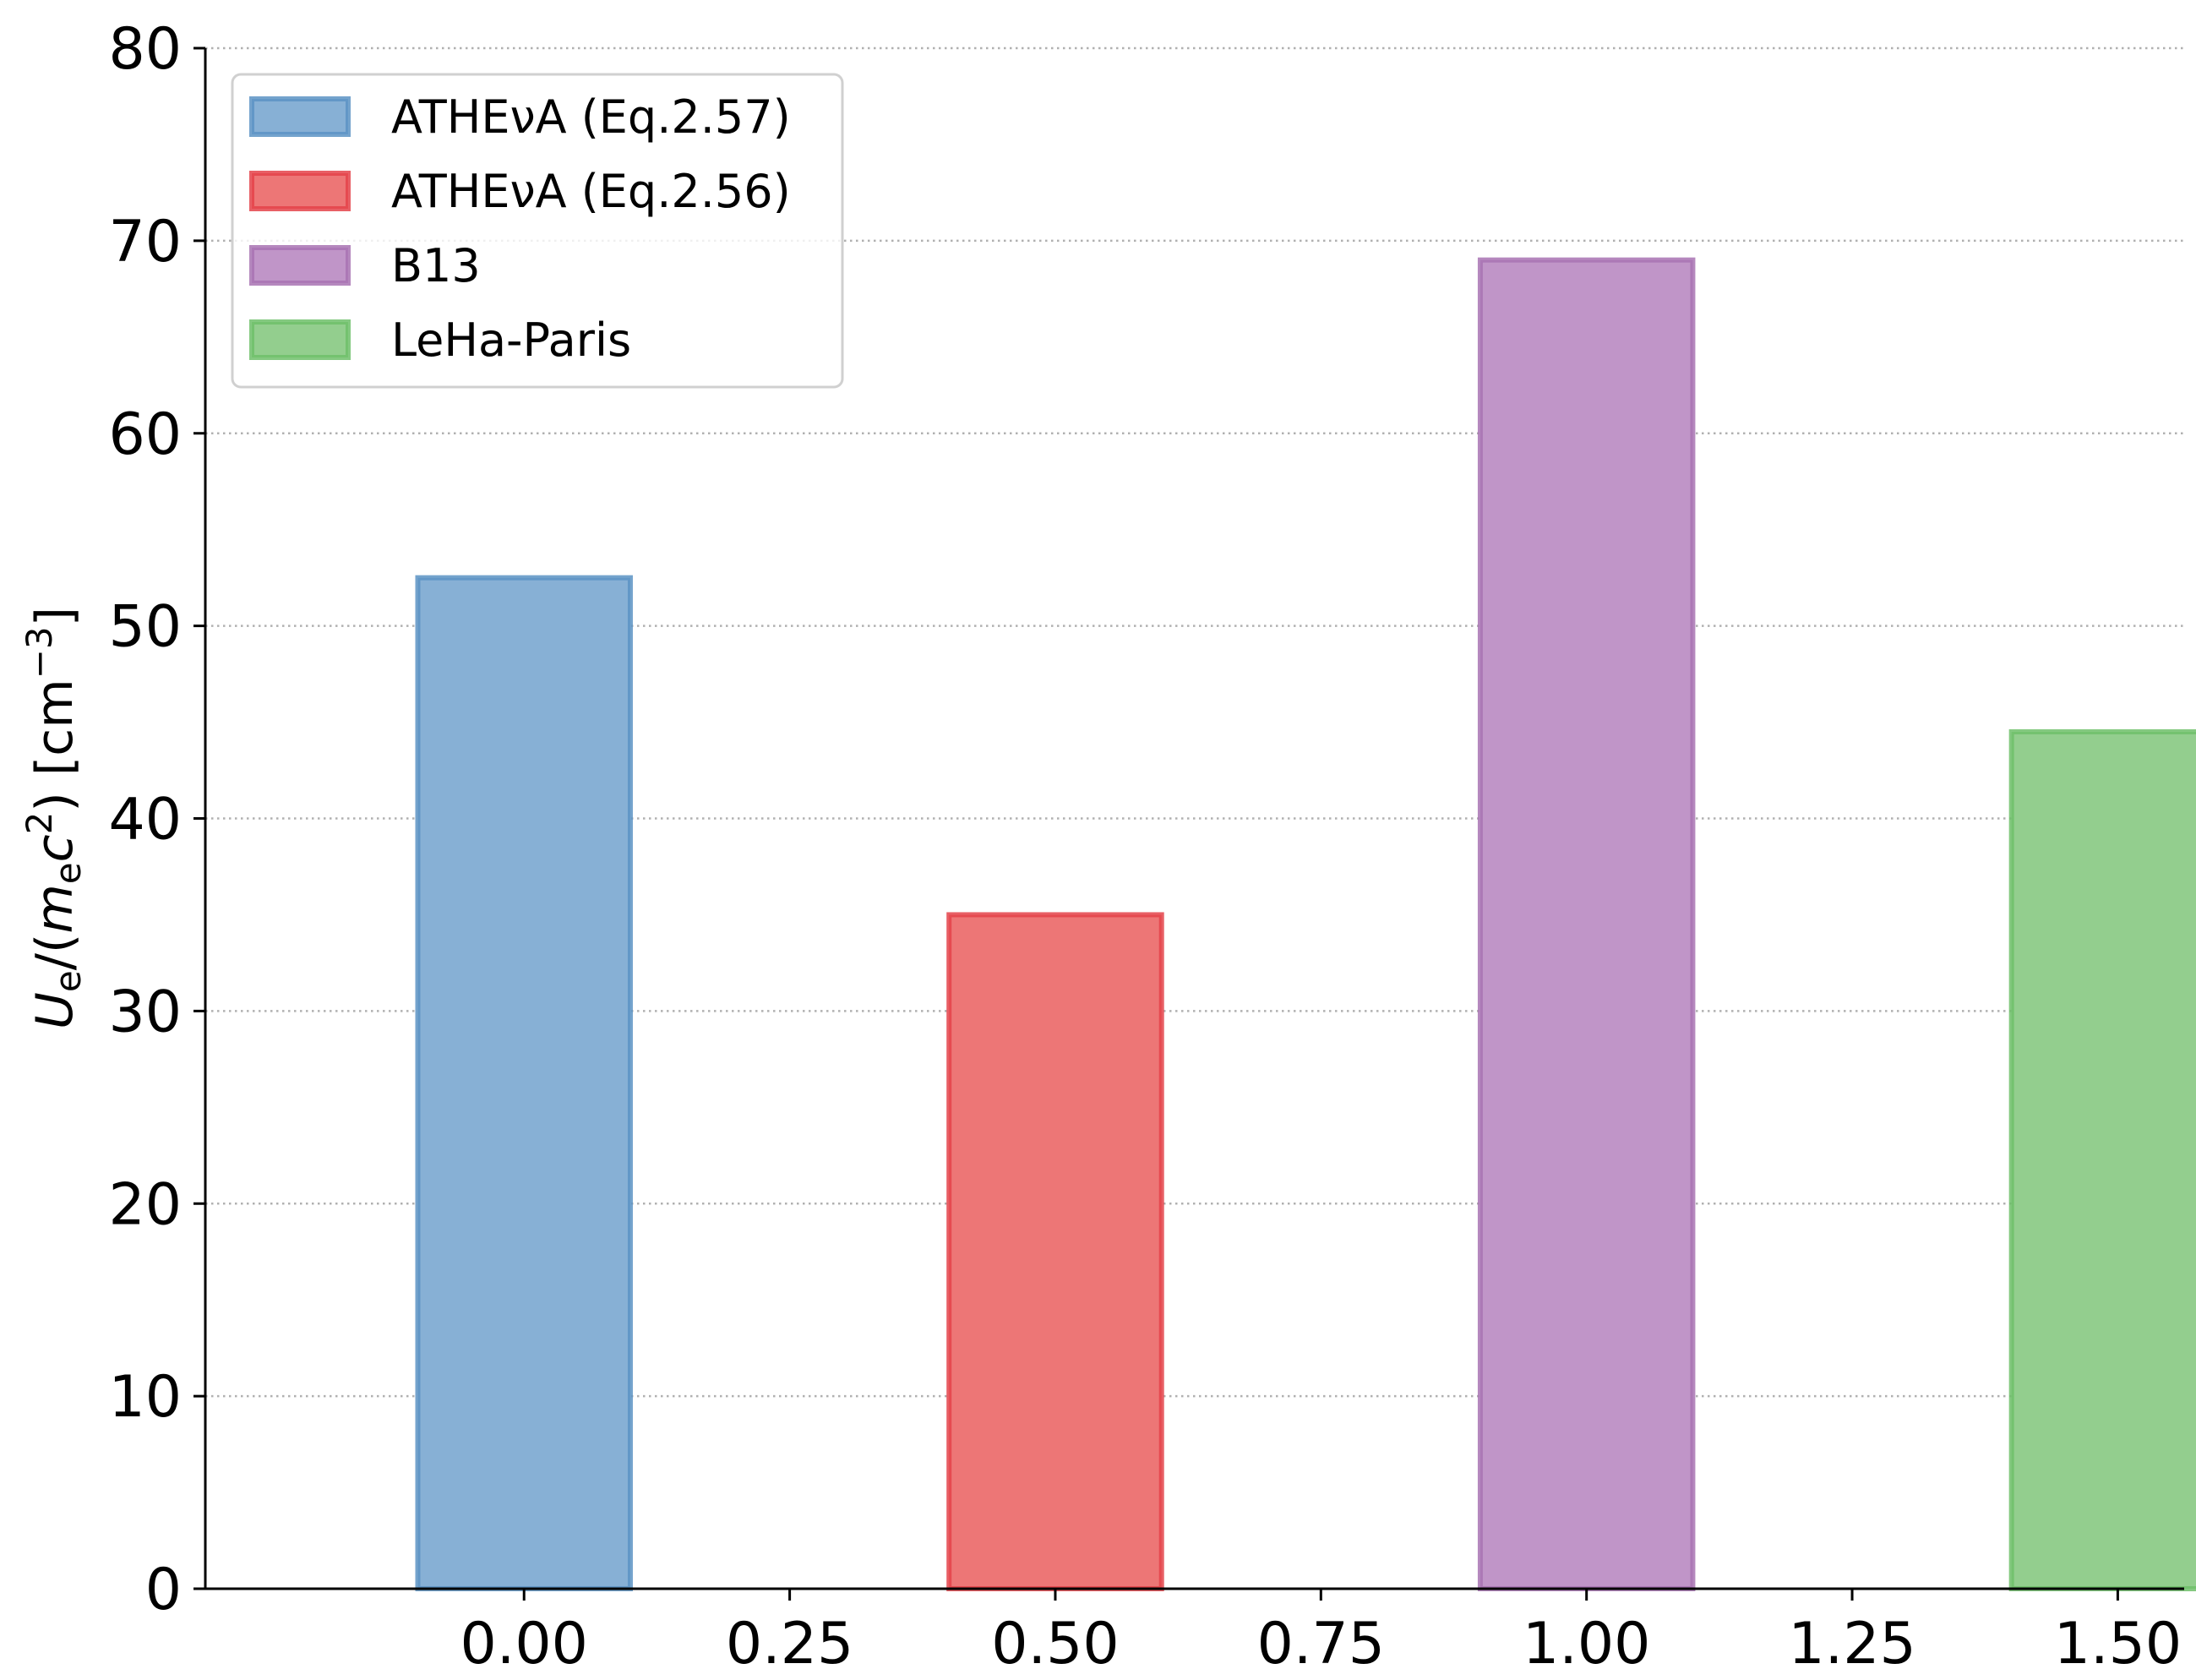 The height and width of the screenshot is (1680, 2196). Describe the element at coordinates (145, 1204) in the screenshot. I see `y-tick-label: 20` at that location.